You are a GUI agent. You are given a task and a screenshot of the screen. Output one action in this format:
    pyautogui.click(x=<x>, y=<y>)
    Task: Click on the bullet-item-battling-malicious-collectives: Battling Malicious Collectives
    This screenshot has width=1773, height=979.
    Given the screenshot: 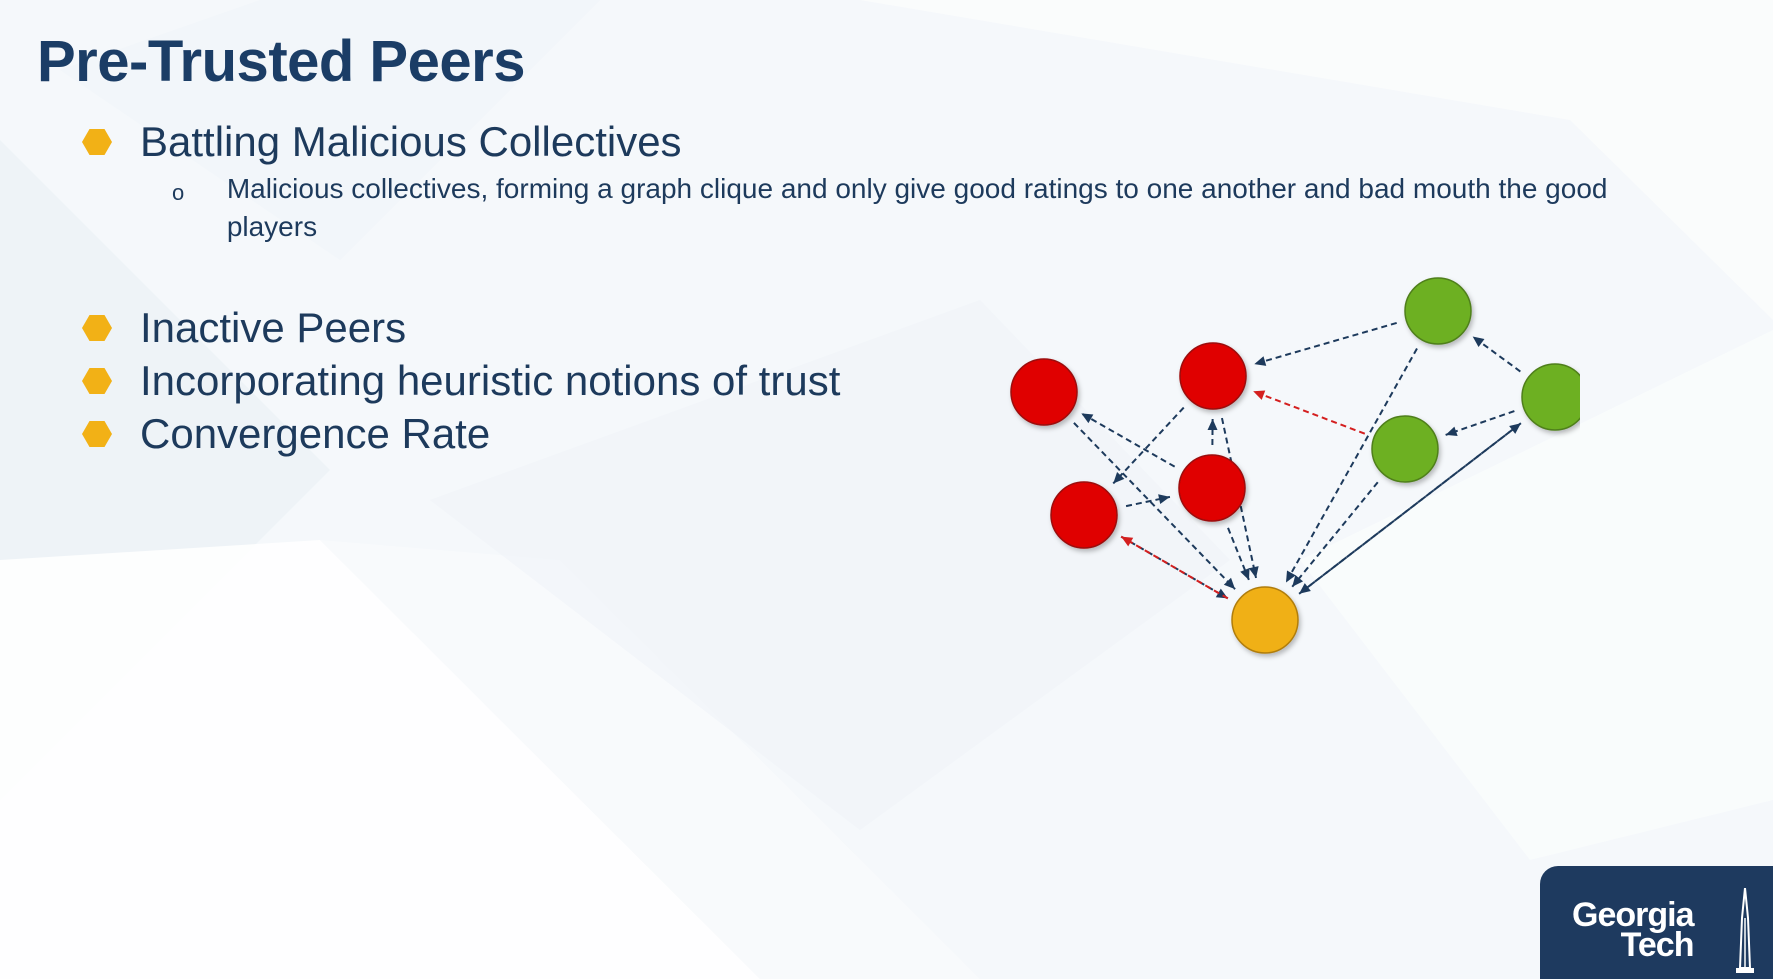 What is the action you would take?
    pyautogui.click(x=382, y=142)
    